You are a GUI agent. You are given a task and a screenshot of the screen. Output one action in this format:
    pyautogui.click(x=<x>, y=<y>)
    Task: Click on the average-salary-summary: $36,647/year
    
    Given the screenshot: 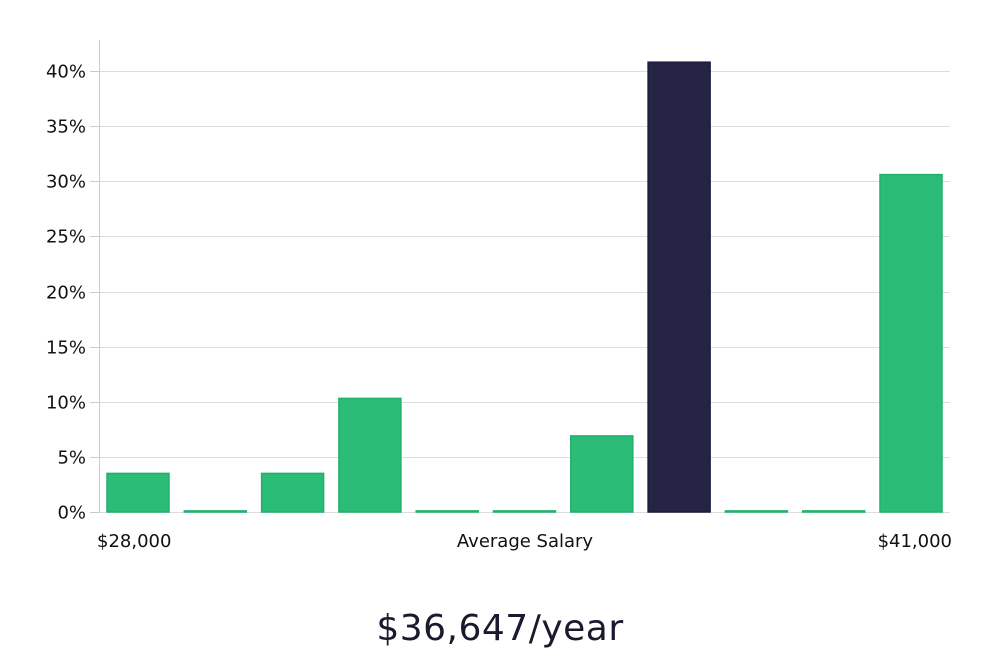 What is the action you would take?
    pyautogui.click(x=500, y=628)
    